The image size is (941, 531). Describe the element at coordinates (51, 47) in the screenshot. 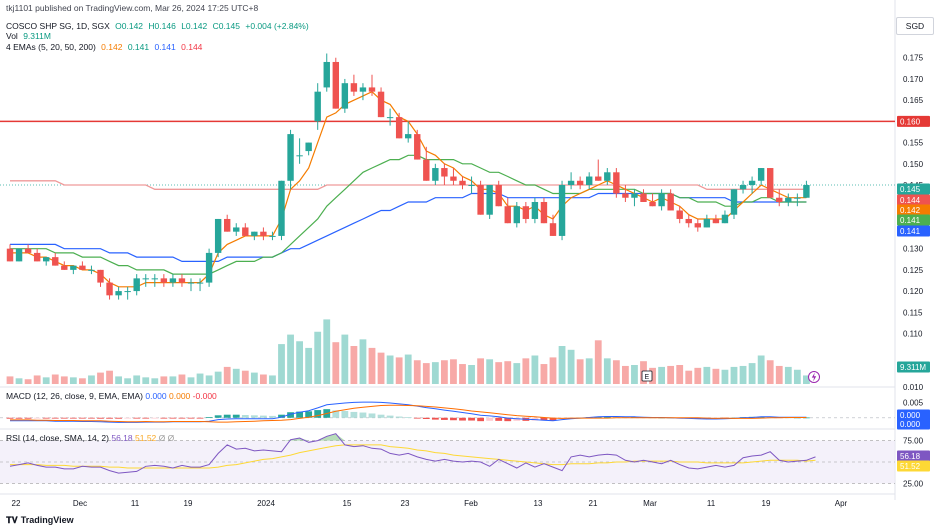

I see `ema-label: 4 EMAs (5, 20, 50, 200)` at that location.